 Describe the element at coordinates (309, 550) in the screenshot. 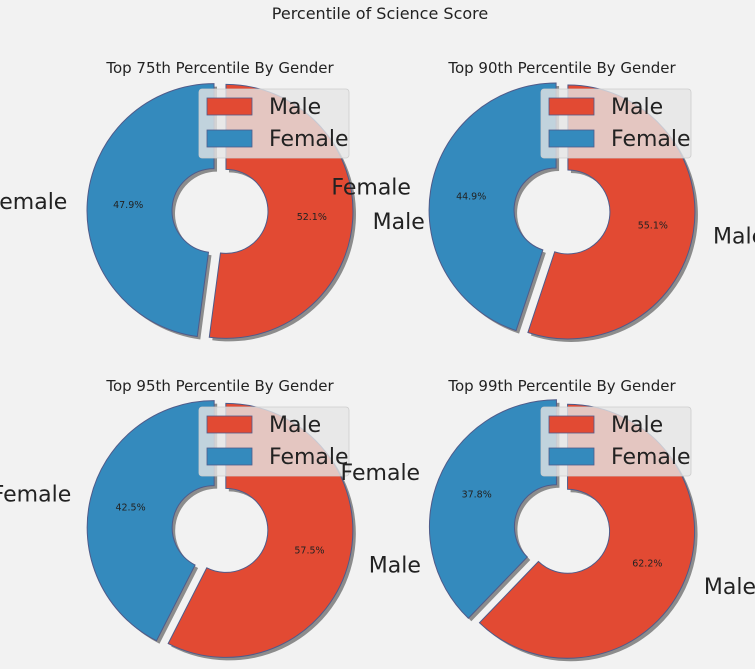

I see `pct-label-male: 57.5%` at that location.